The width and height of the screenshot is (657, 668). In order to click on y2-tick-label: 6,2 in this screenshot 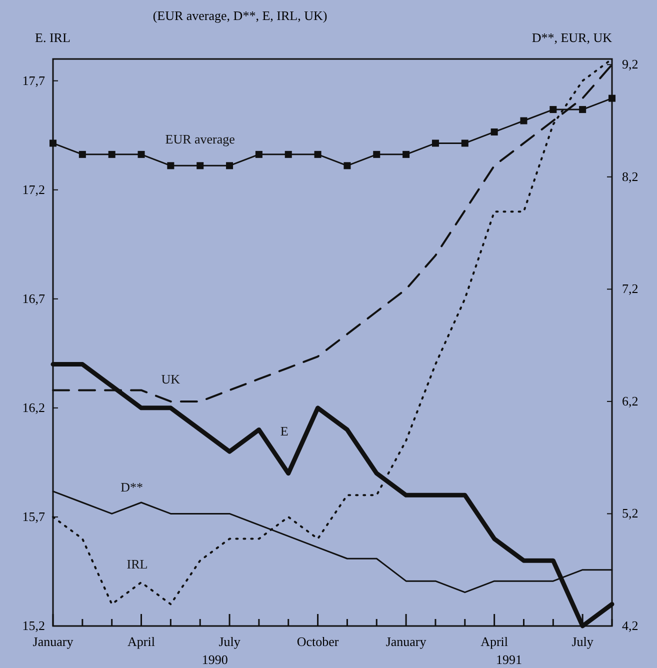, I will do `click(630, 400)`.